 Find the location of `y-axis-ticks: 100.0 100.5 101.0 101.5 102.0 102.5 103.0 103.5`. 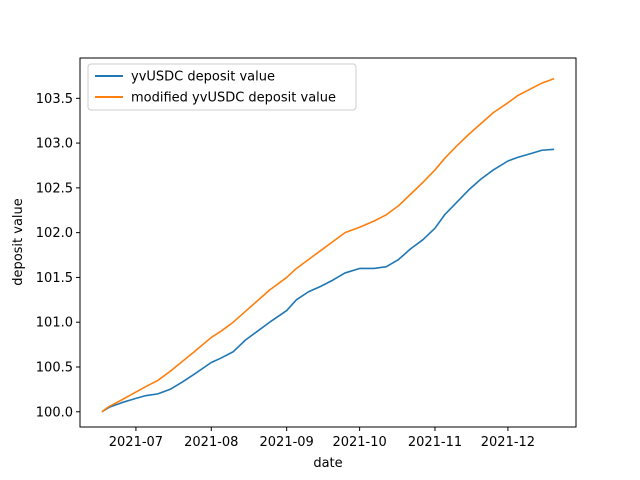

y-axis-ticks: 100.0 100.5 101.0 101.5 102.0 102.5 103.0 103.5 is located at coordinates (58, 256).